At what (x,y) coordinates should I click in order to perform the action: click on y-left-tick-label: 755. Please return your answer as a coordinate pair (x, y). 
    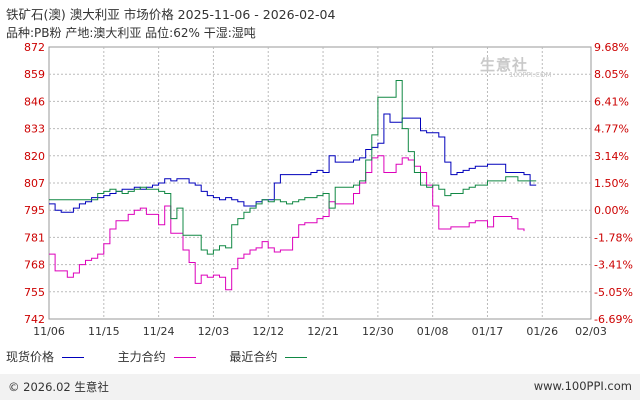
    Looking at the image, I should click on (34, 292).